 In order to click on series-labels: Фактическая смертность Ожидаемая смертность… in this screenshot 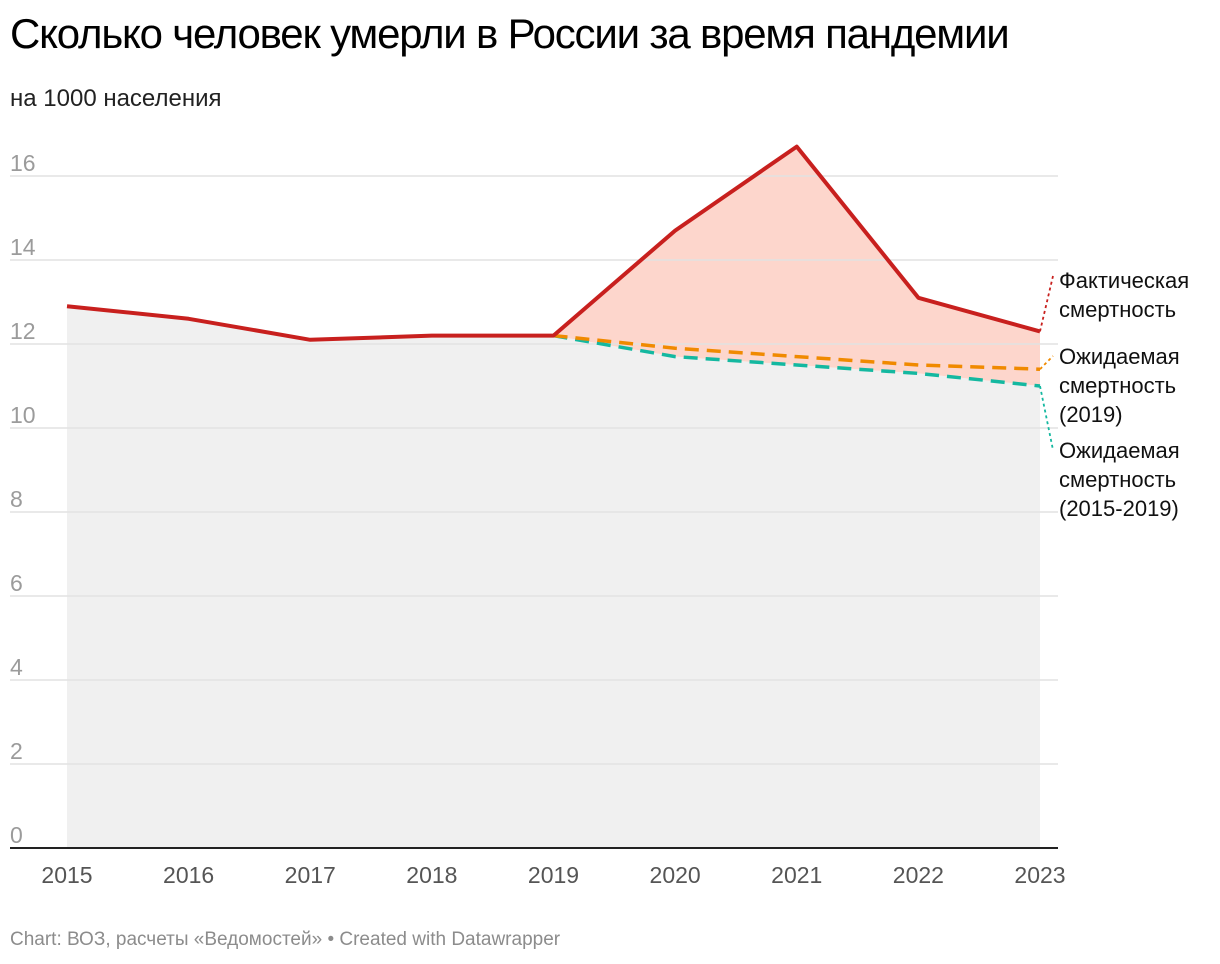, I will do `click(1114, 394)`.